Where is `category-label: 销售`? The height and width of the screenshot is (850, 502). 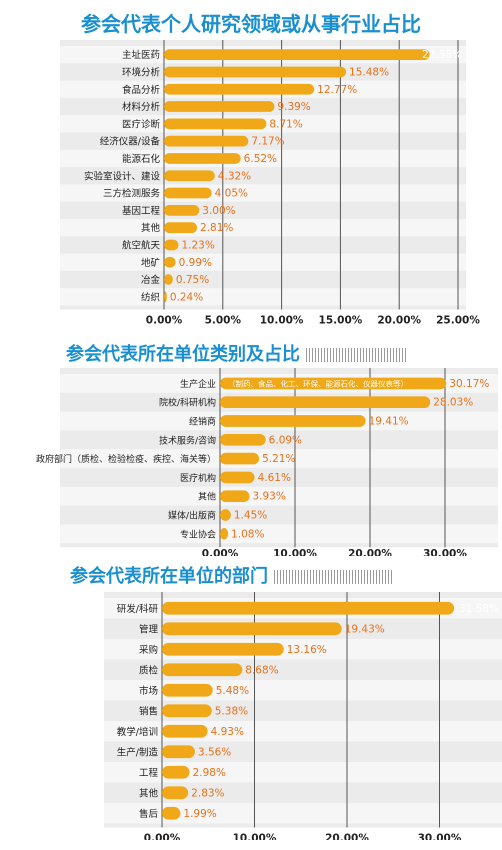
category-label: 销售 is located at coordinates (148, 711).